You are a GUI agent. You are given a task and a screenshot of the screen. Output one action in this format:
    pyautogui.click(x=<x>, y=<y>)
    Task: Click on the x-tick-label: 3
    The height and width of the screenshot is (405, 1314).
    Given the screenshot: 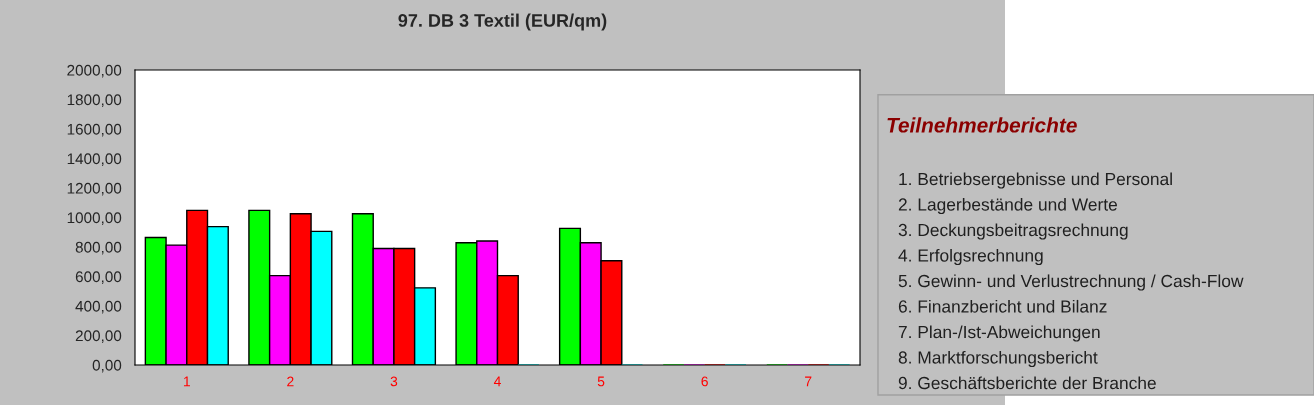 What is the action you would take?
    pyautogui.click(x=394, y=381)
    